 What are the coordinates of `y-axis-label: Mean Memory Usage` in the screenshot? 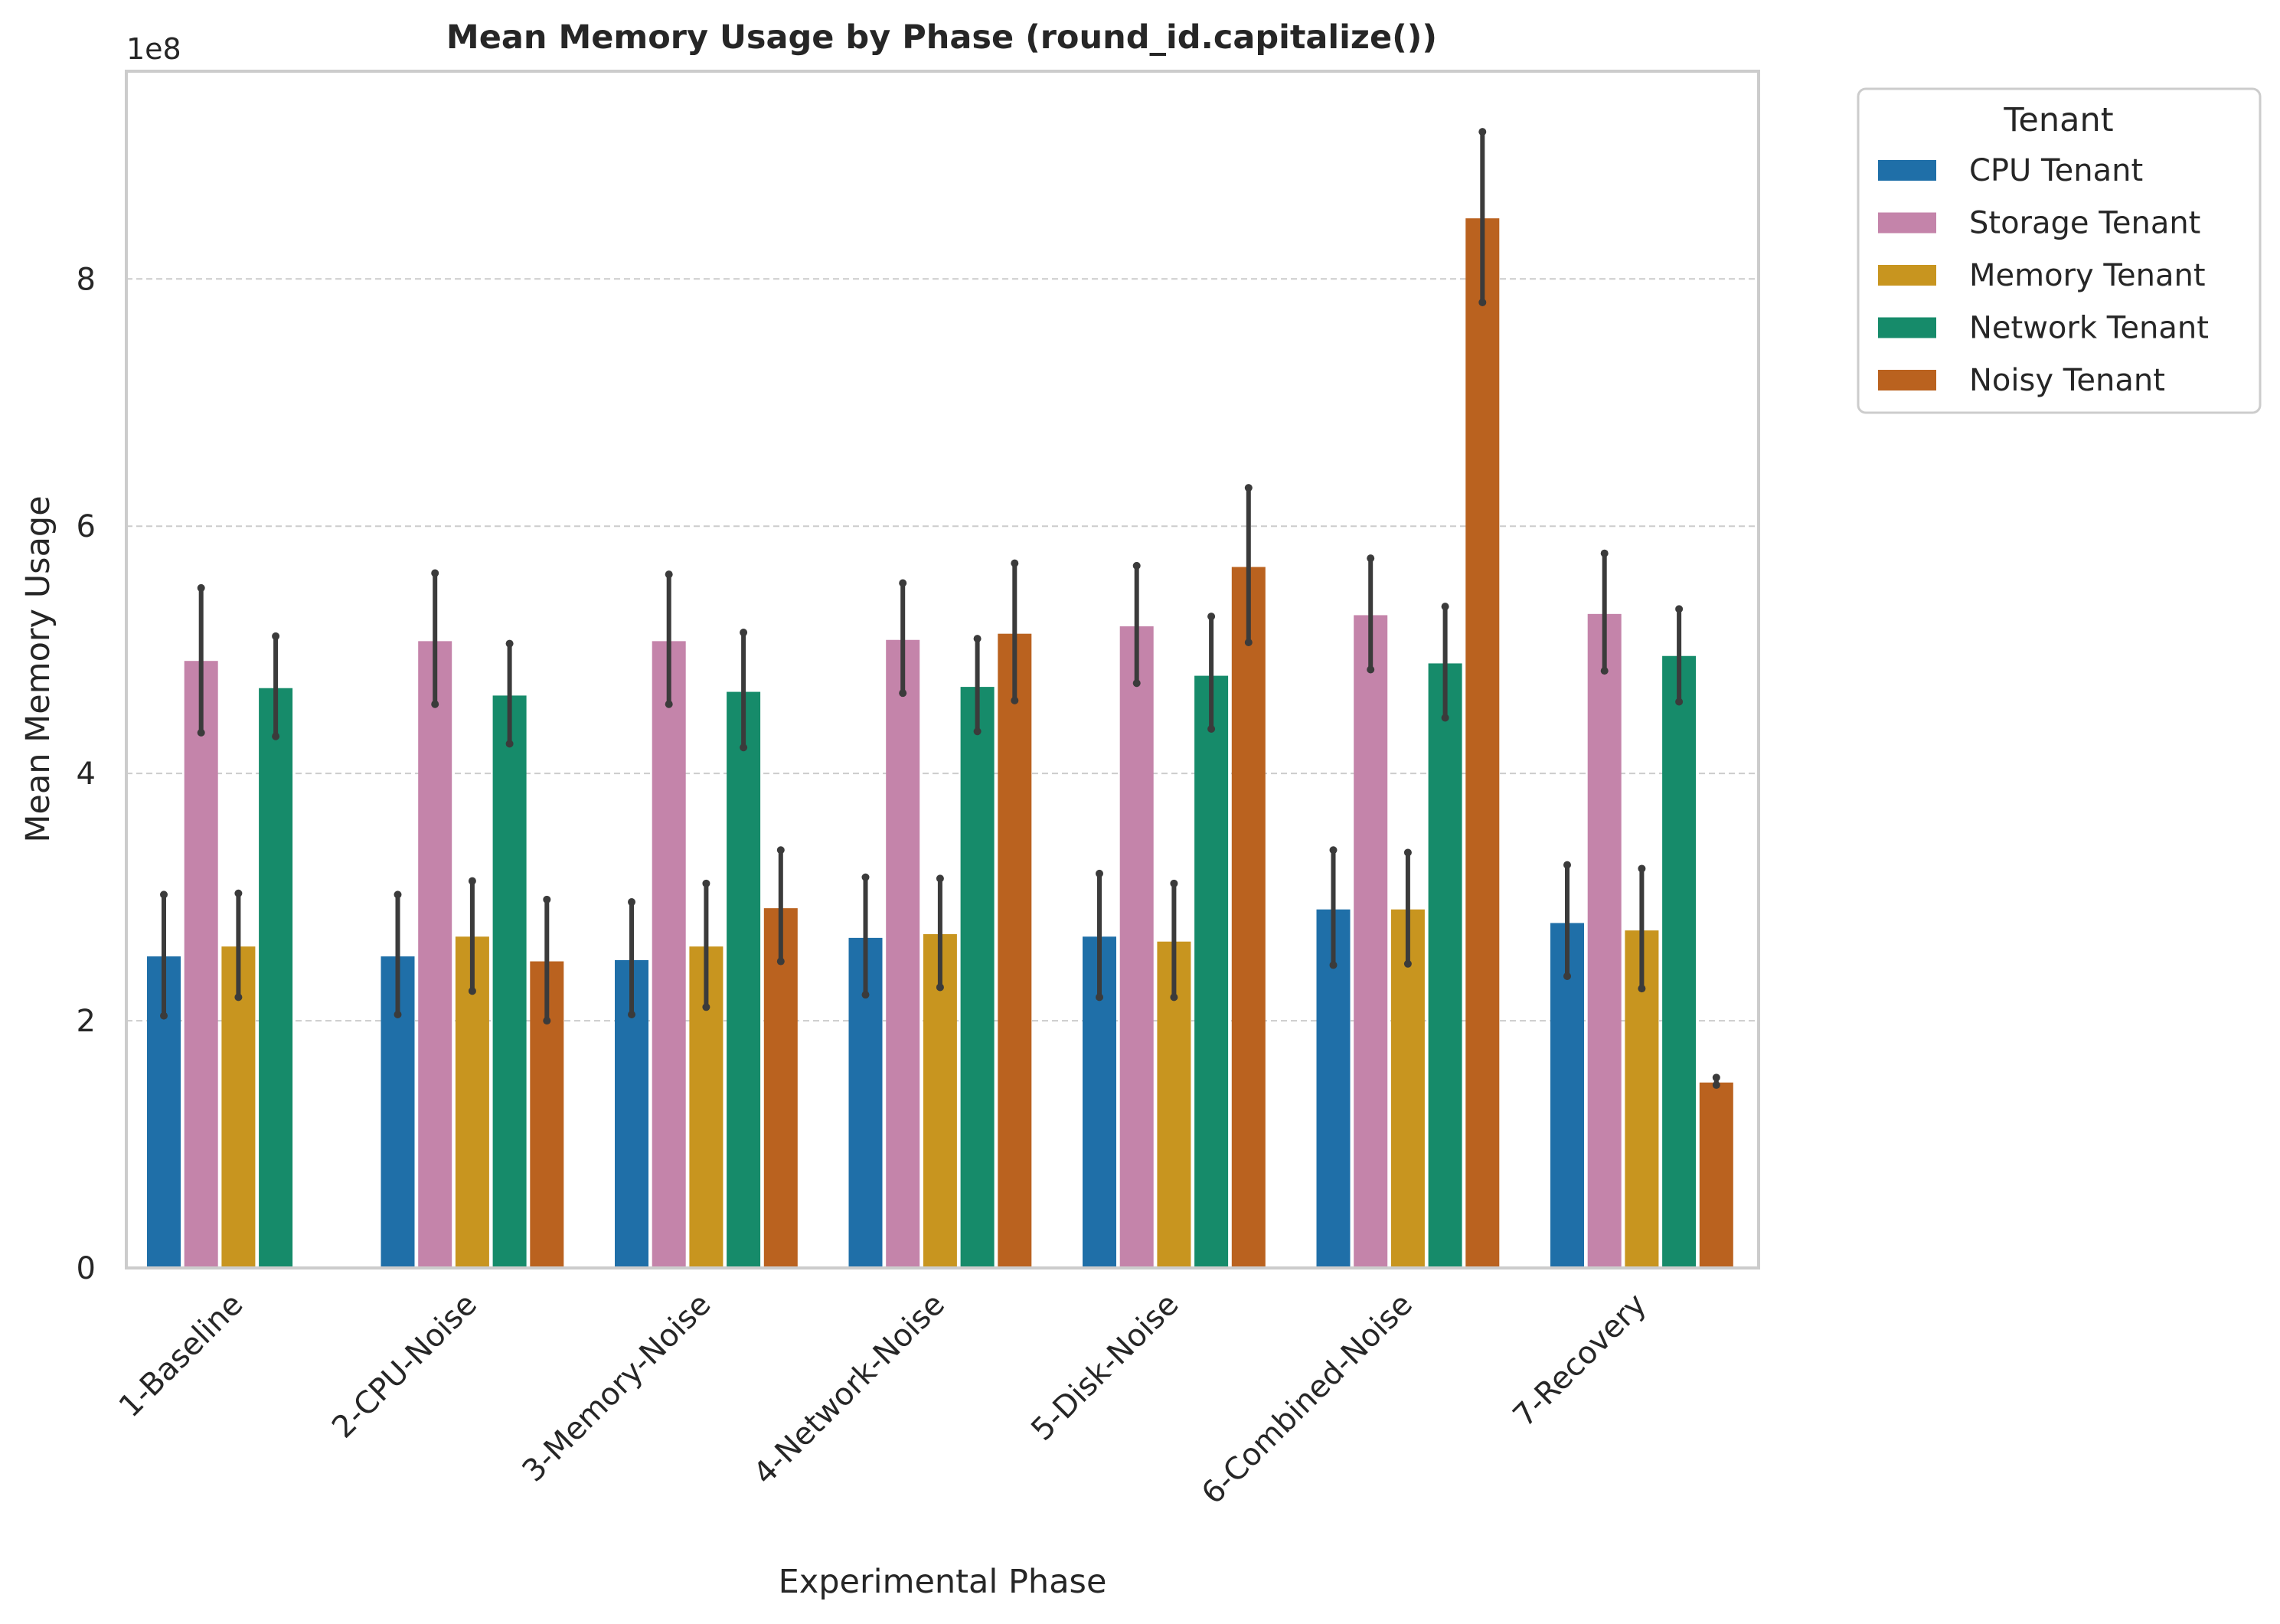 It's located at (38, 669).